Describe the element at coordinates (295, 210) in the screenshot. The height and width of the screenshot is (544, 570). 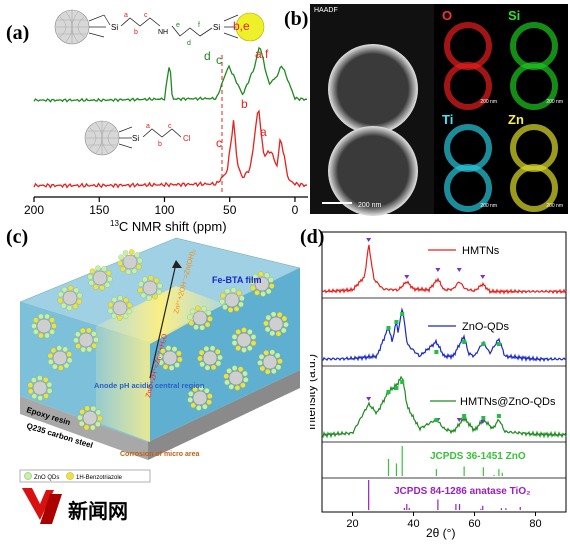
I see `x-tick-label: 0` at that location.